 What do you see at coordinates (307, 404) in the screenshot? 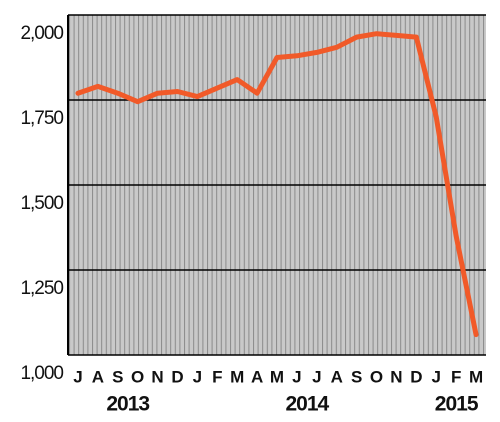
I see `year-label: 2014` at bounding box center [307, 404].